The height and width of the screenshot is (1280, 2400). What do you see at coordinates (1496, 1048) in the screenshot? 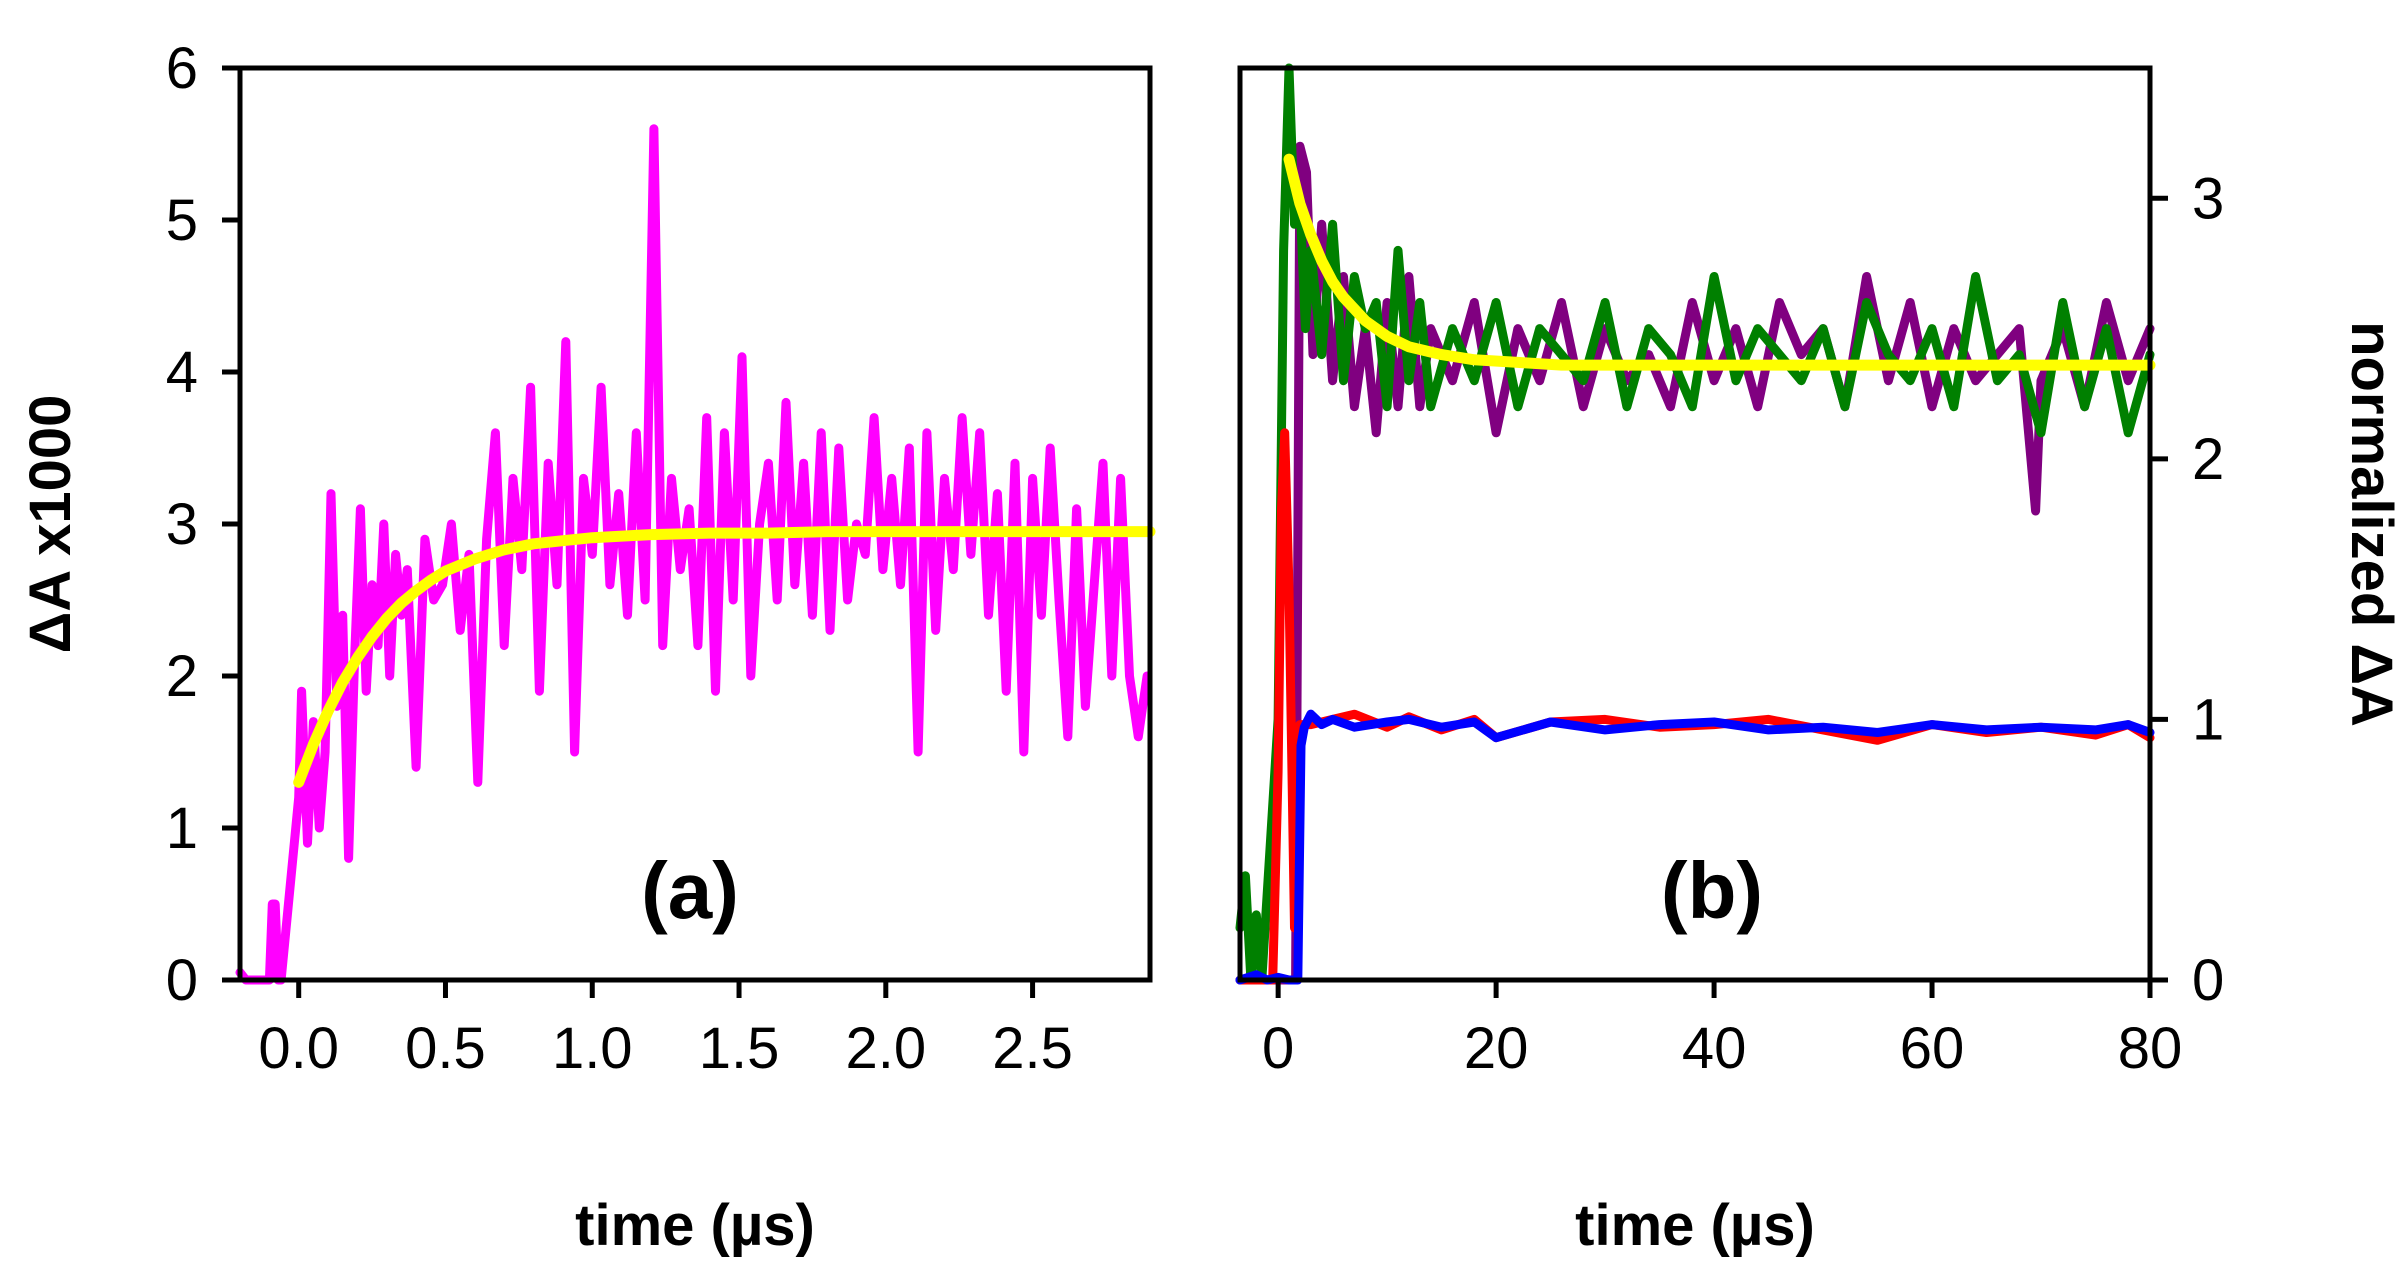
I see `panel-b-x-tick-label: 20` at bounding box center [1496, 1048].